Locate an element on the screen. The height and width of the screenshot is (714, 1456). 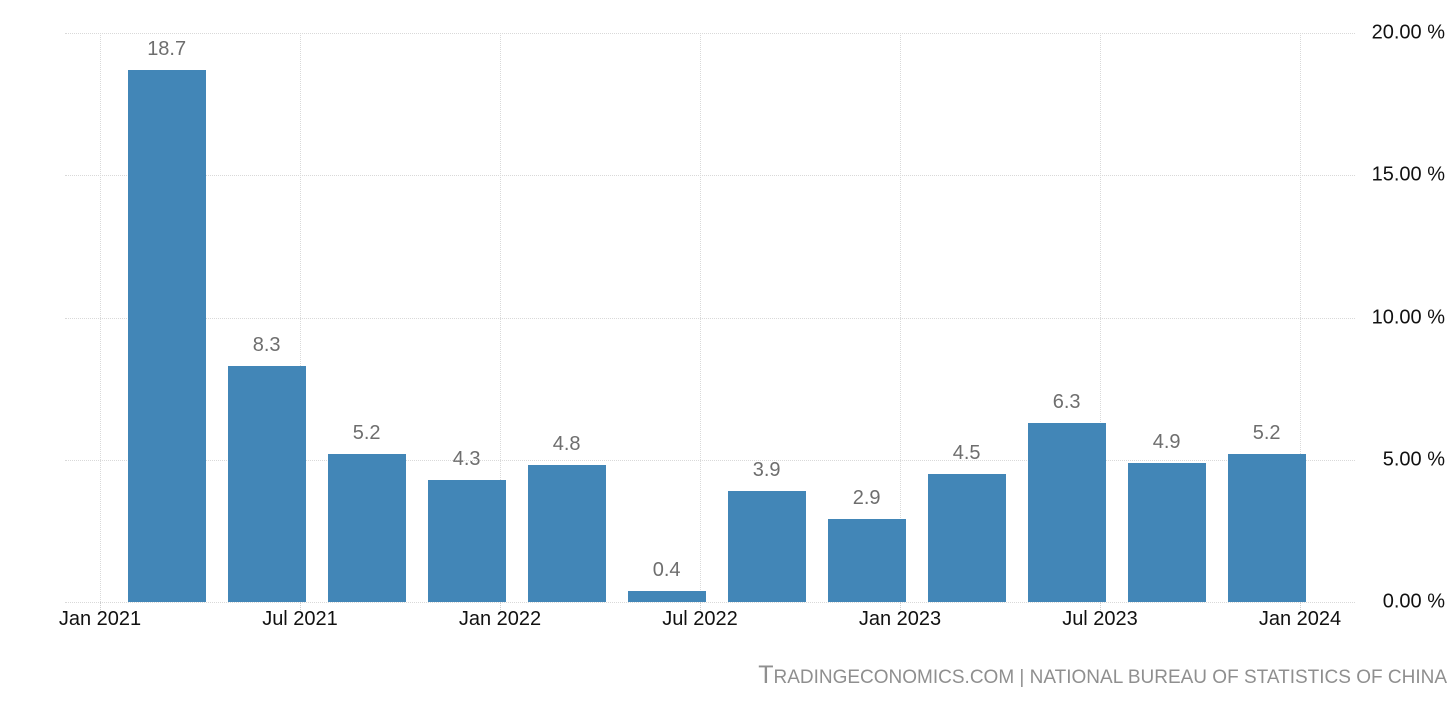
x-tick-label: Jan 2021 is located at coordinates (100, 619).